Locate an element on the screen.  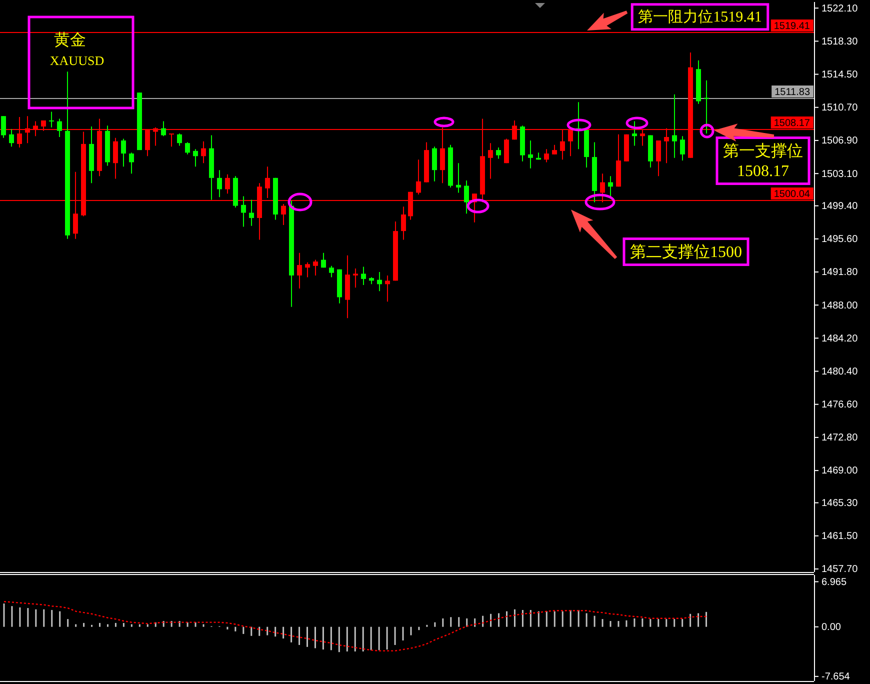
y-tick-label: 1503.10 is located at coordinates (840, 174).